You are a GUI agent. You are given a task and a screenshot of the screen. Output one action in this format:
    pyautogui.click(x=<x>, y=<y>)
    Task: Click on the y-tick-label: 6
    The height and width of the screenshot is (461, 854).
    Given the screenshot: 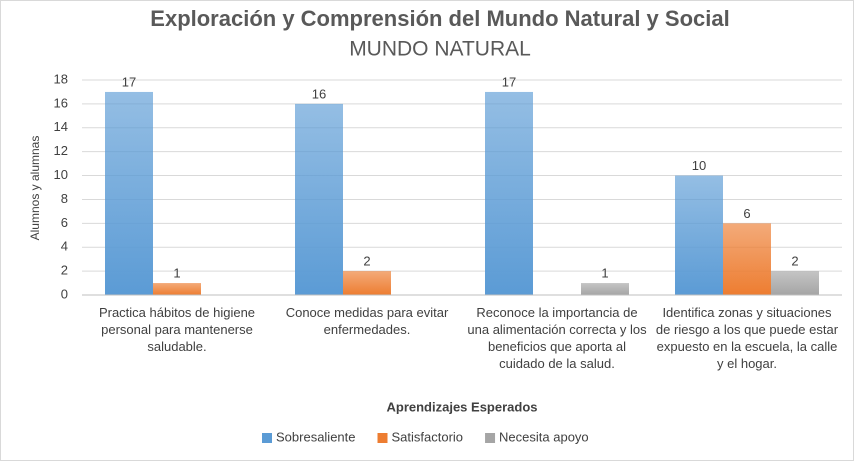 What is the action you would take?
    pyautogui.click(x=64, y=222)
    